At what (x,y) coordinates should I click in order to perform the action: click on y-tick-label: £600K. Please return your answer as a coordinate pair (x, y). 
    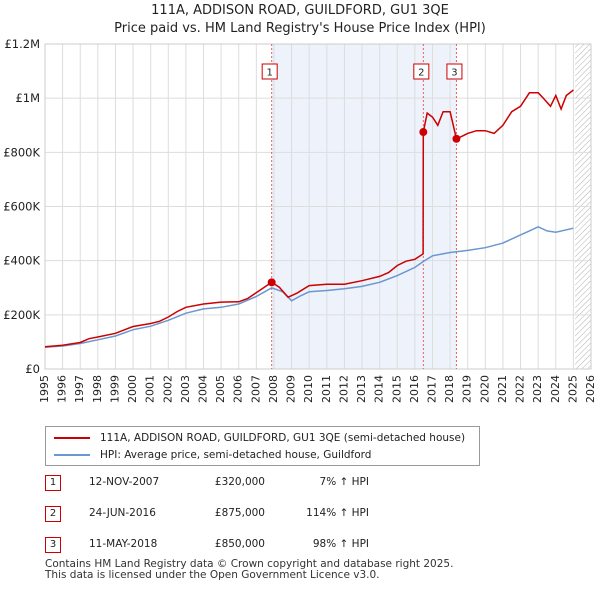
    Looking at the image, I should click on (21, 207).